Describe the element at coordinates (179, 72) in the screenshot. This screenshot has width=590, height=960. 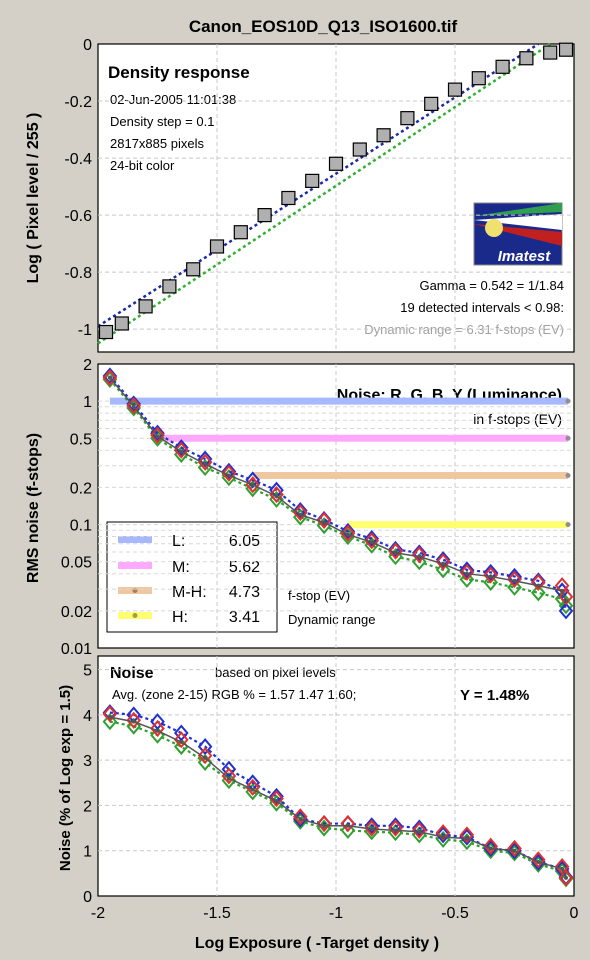
I see `density-title: Density response` at that location.